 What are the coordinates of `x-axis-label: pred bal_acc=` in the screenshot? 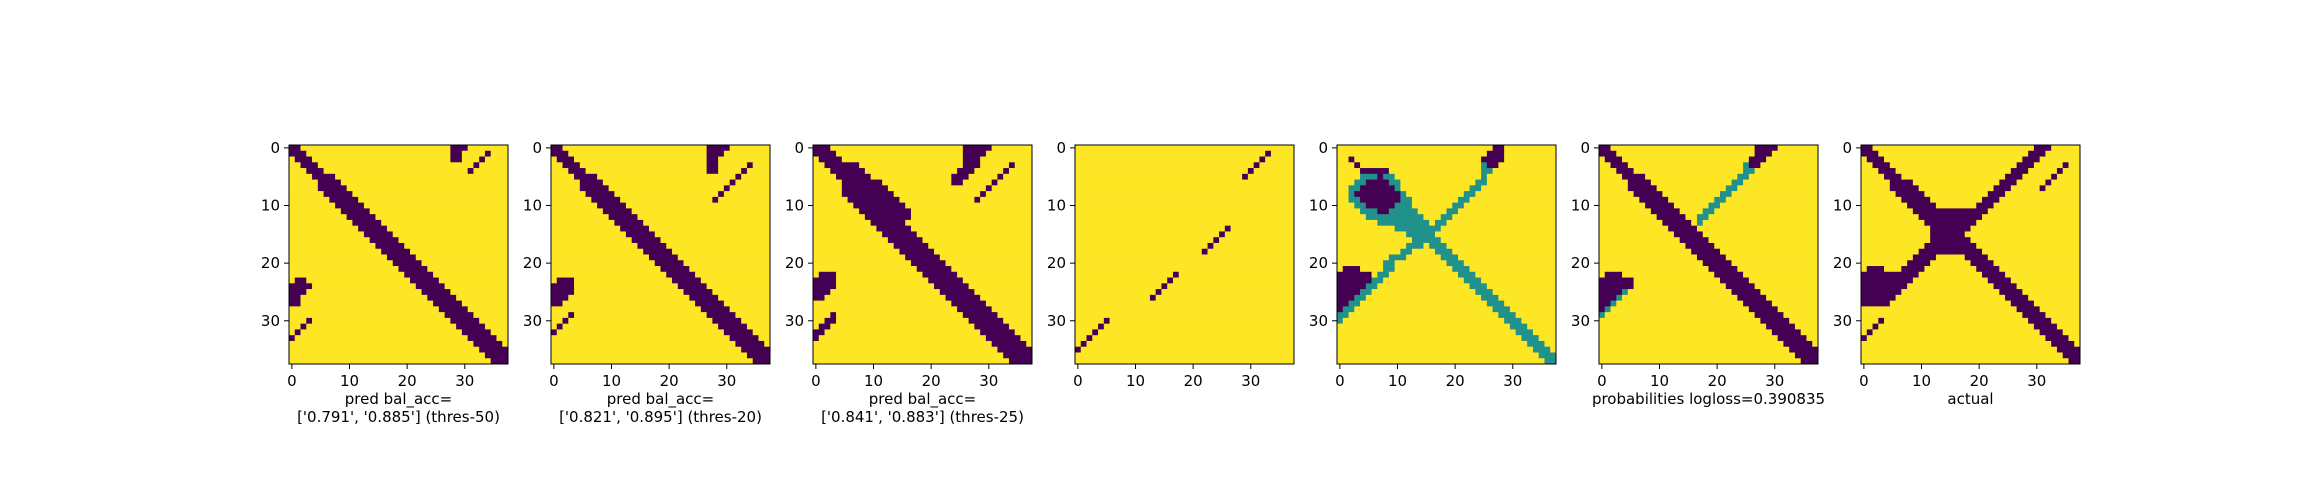 It's located at (661, 399).